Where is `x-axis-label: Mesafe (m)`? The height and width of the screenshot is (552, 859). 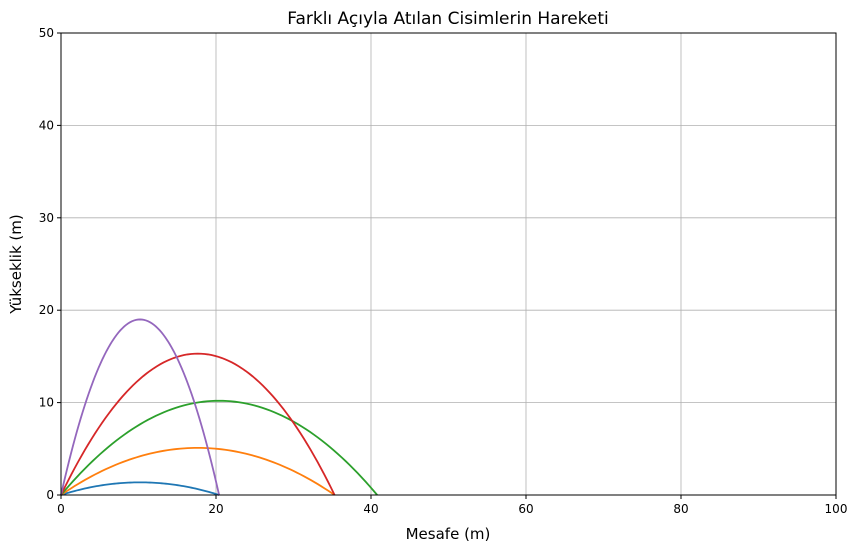
x-axis-label: Mesafe (m) is located at coordinates (448, 534).